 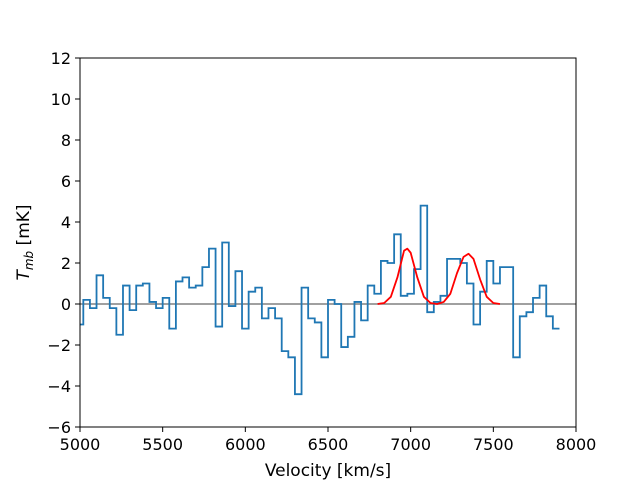 I want to click on x-tick-label: 7500, so click(x=493, y=444).